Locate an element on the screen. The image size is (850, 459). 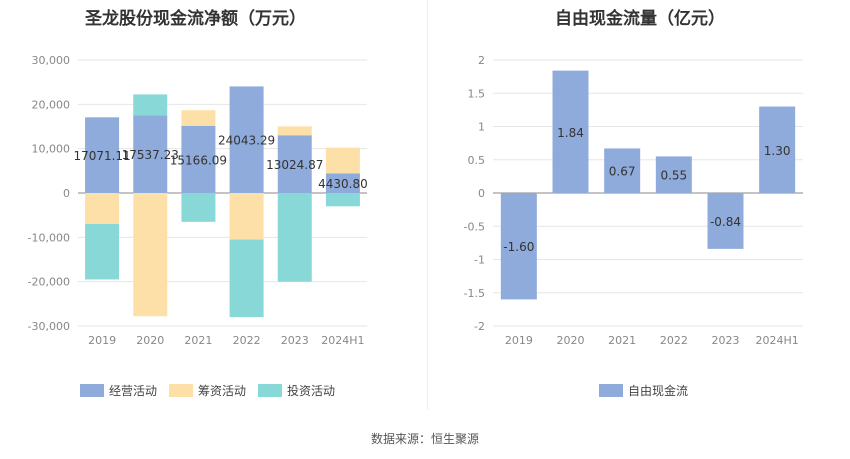
data-label: 15166.09 is located at coordinates (198, 160).